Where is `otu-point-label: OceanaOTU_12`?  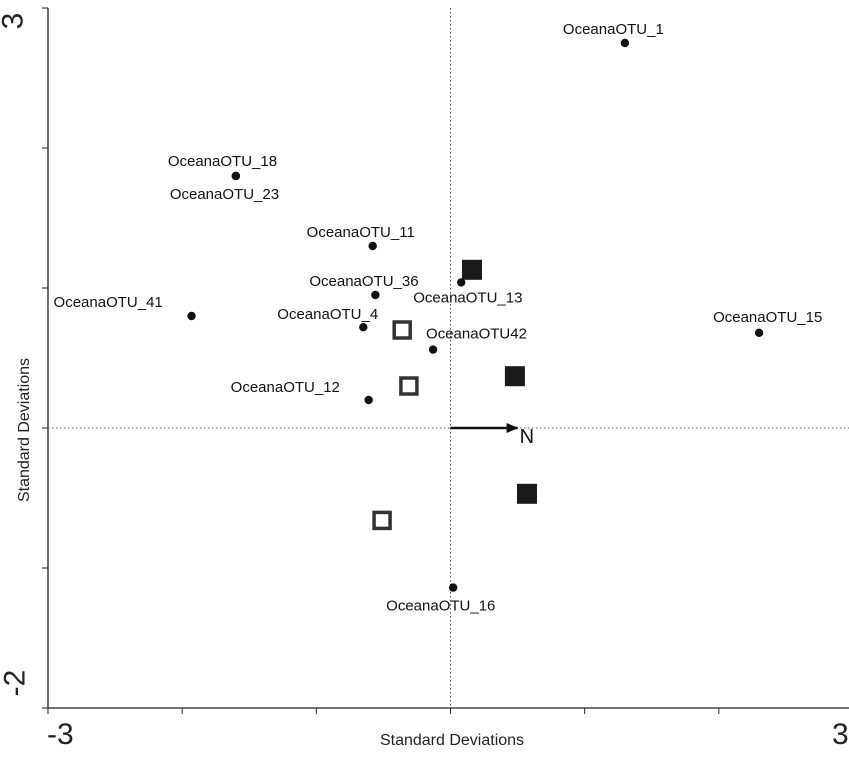 otu-point-label: OceanaOTU_12 is located at coordinates (285, 387).